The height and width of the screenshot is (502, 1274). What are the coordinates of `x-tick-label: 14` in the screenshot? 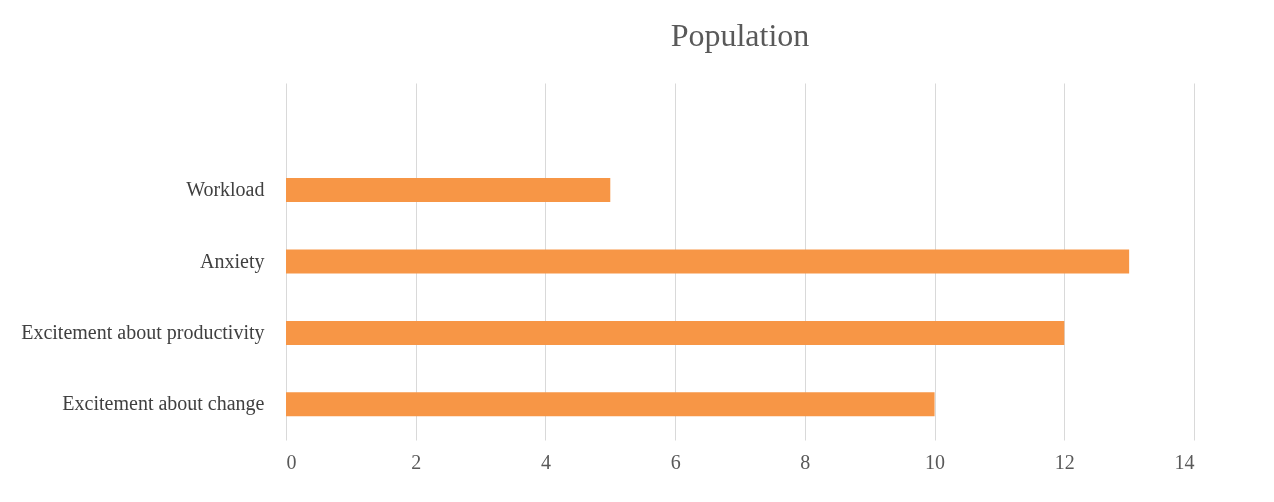 It's located at (1184, 461).